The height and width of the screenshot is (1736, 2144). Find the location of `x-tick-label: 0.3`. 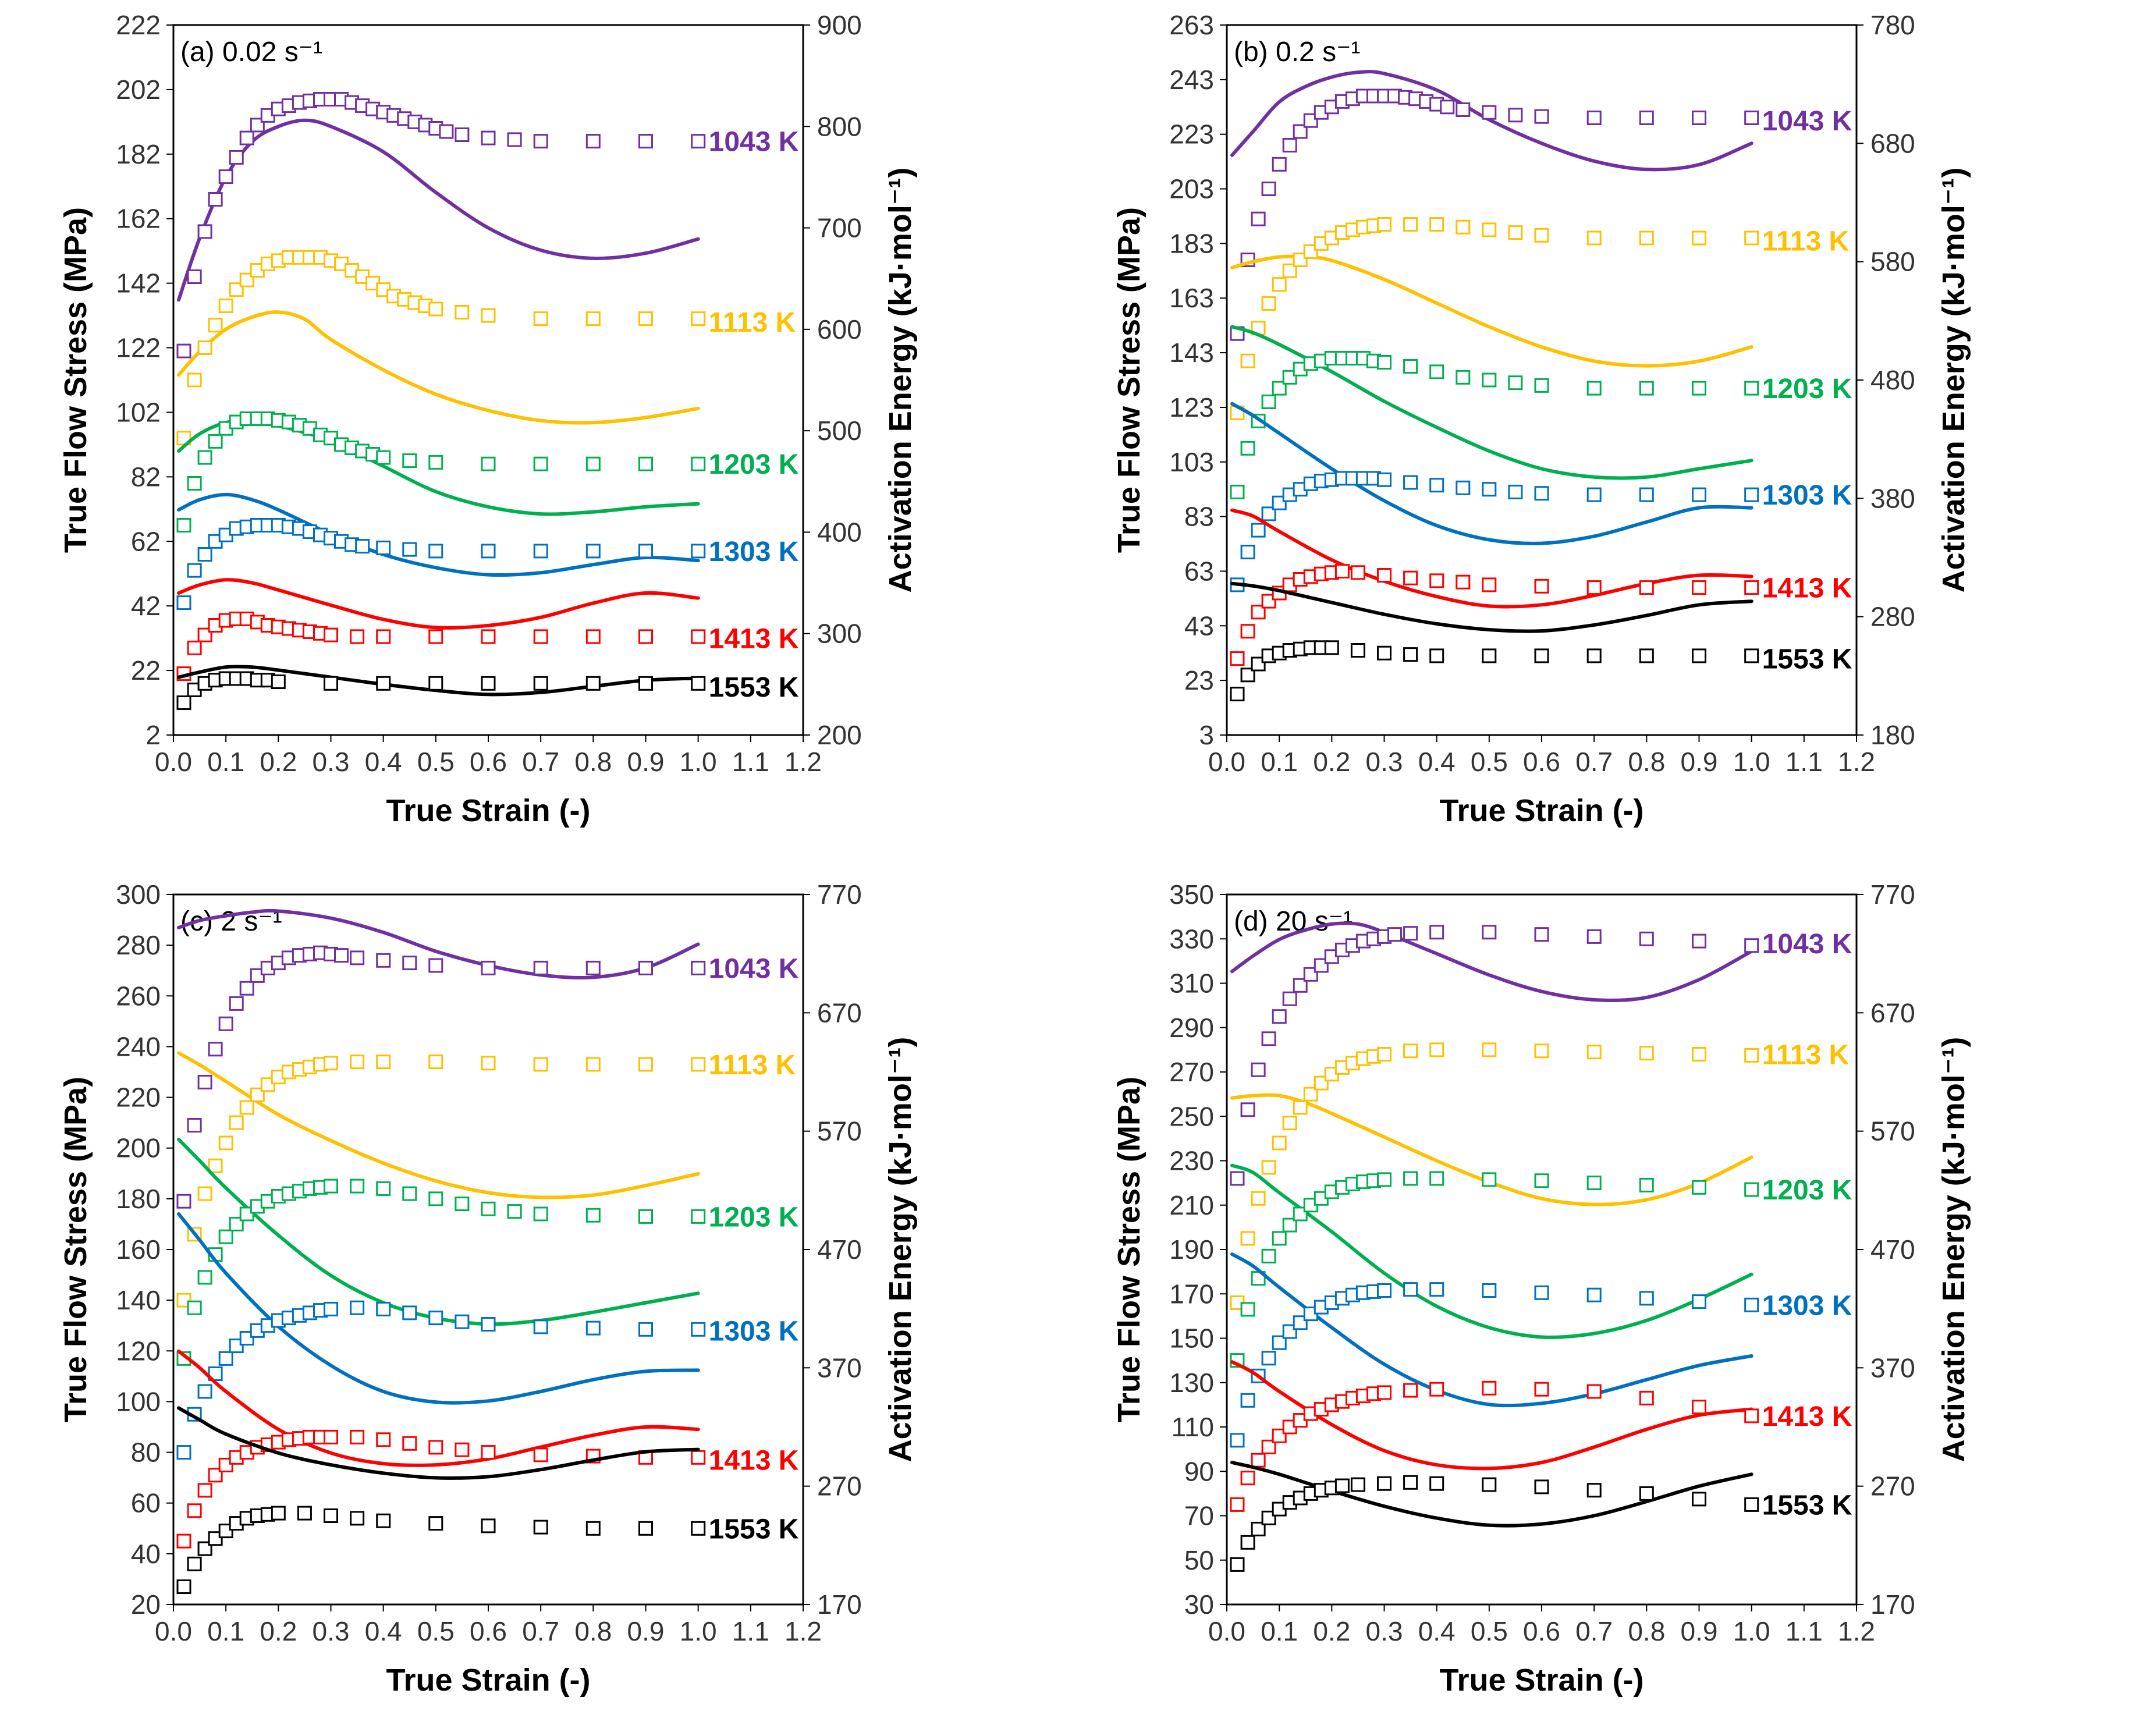

x-tick-label: 0.3 is located at coordinates (332, 1631).